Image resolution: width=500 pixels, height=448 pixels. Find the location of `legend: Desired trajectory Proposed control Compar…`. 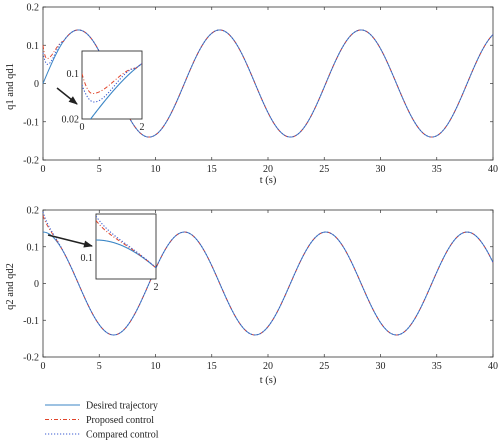

legend: Desired trajectory Proposed control Compar… is located at coordinates (102, 421).